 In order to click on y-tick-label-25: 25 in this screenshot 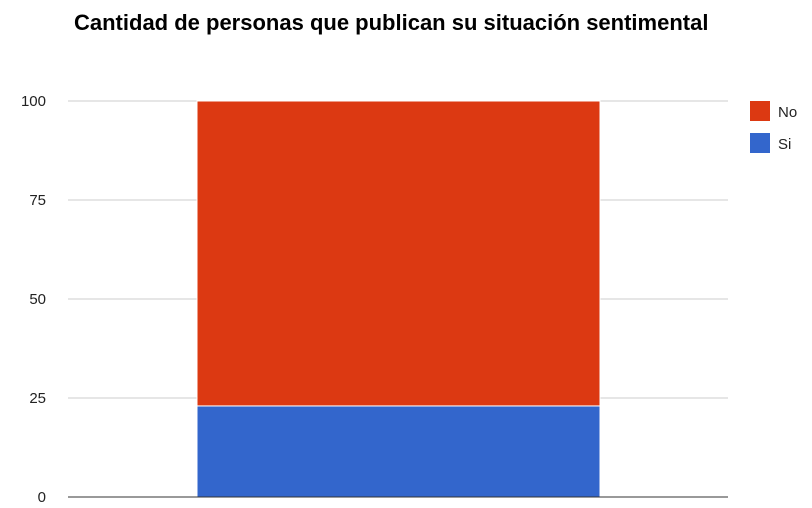, I will do `click(37, 398)`.